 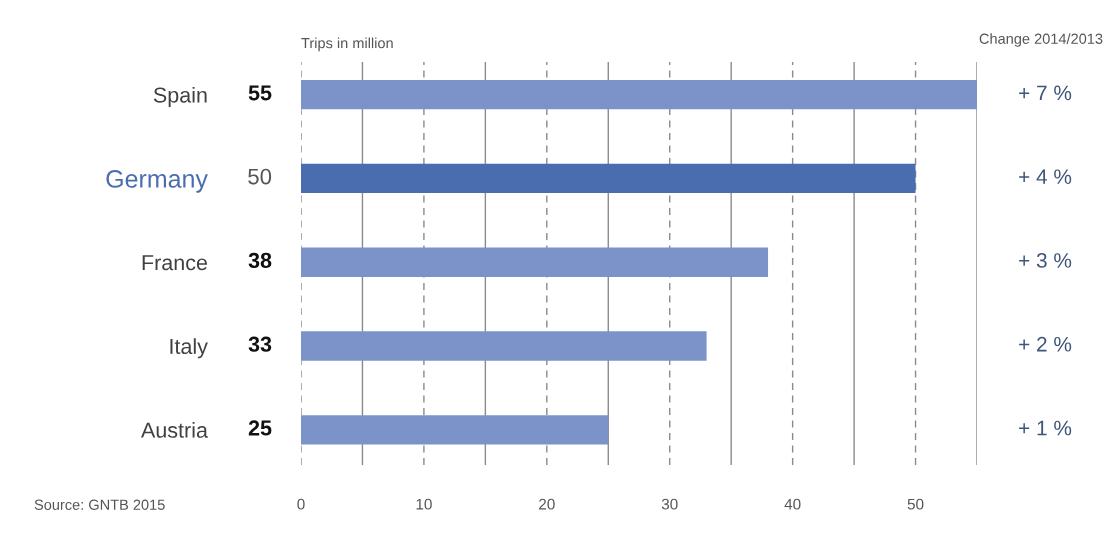 What do you see at coordinates (174, 263) in the screenshot?
I see `y-tick-label: France` at bounding box center [174, 263].